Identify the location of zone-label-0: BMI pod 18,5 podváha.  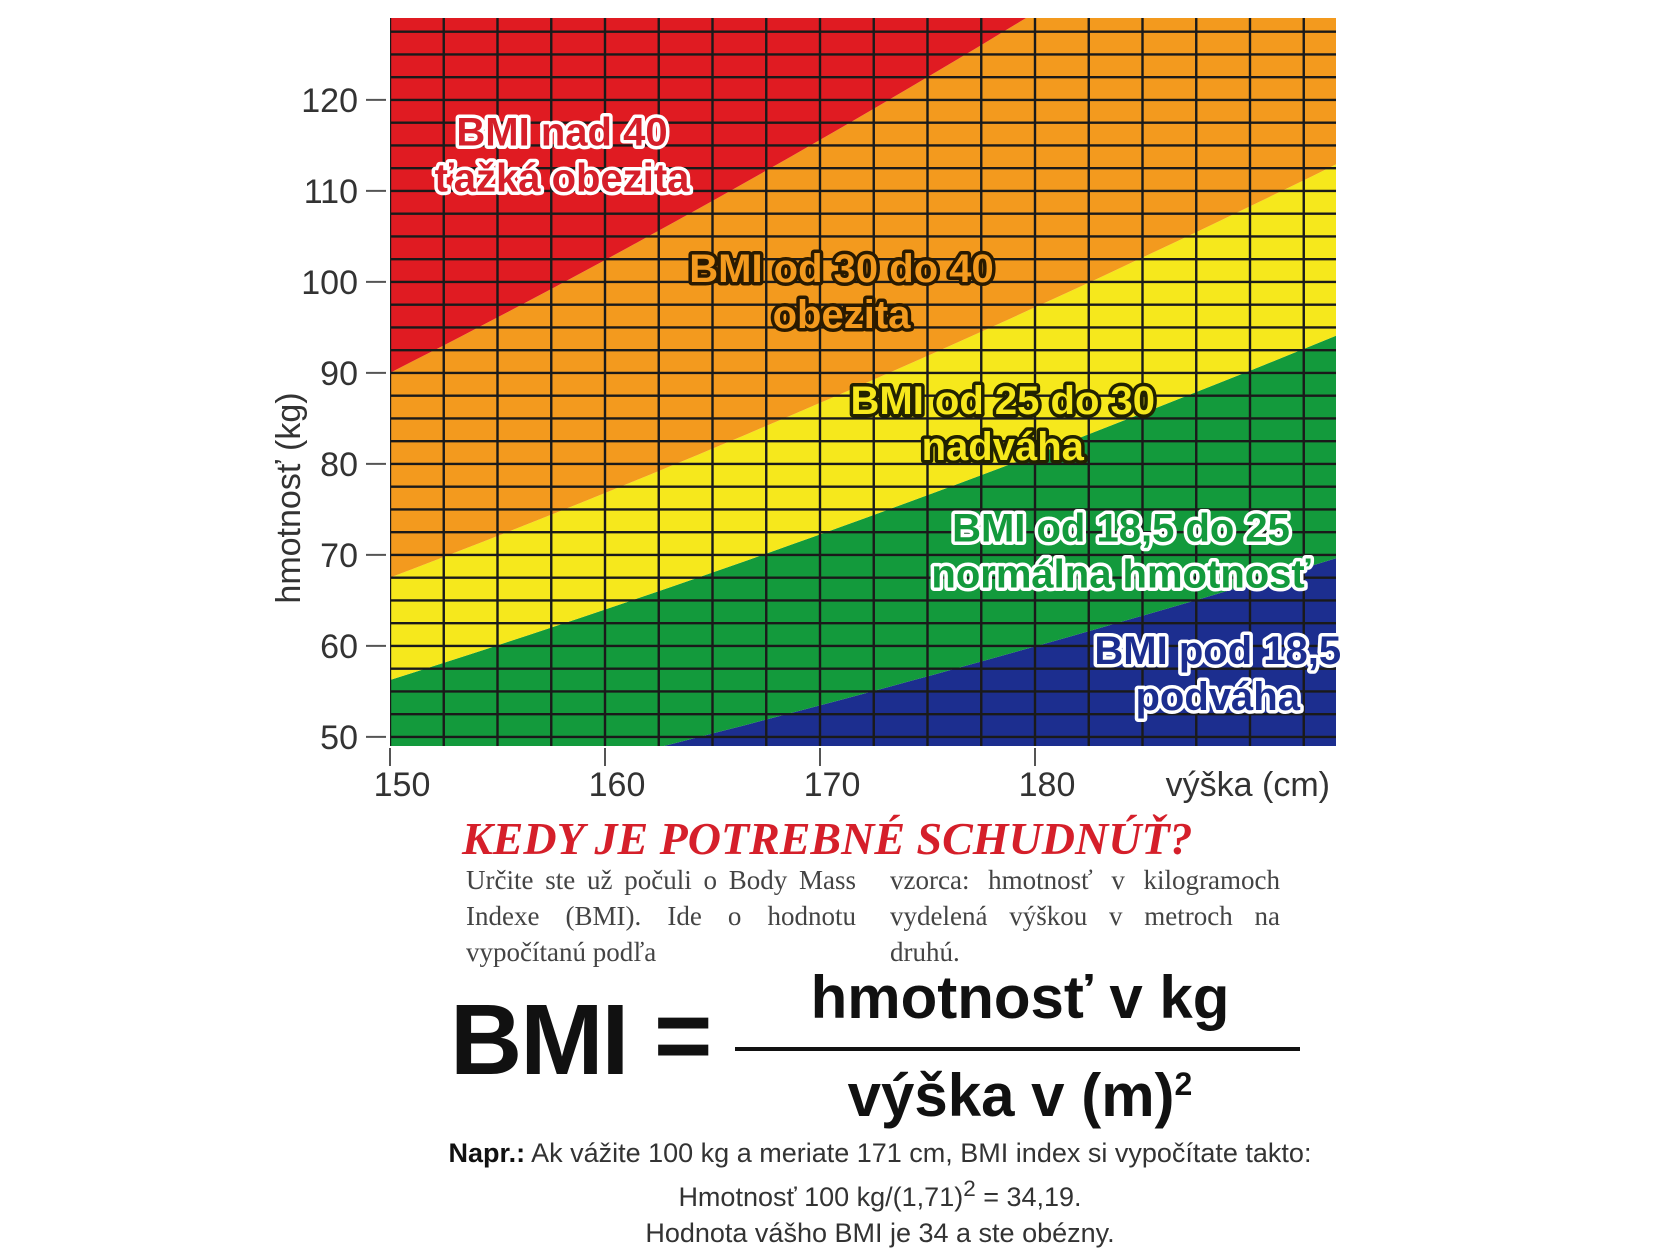
(1217, 674).